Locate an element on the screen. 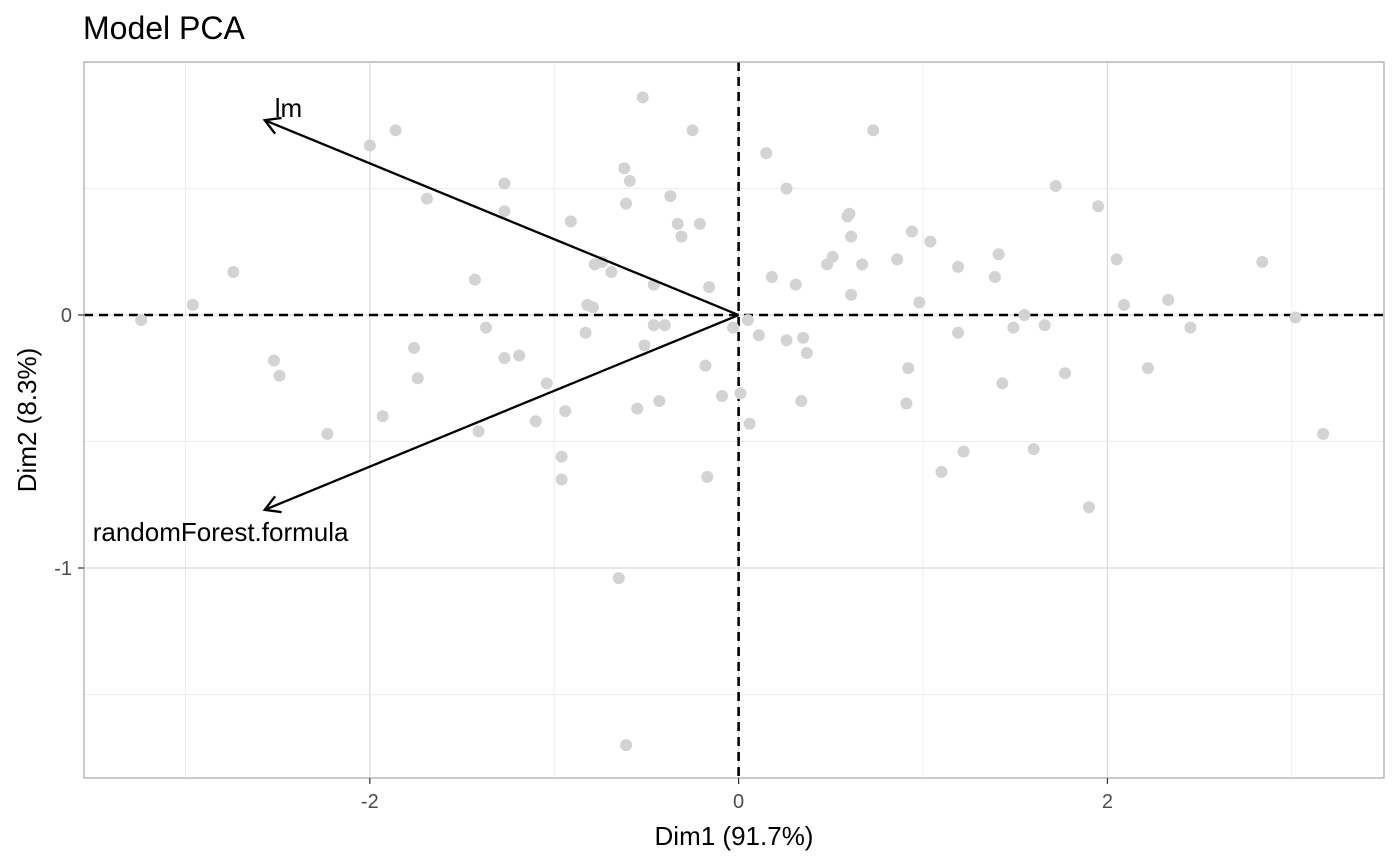  arrow-label-randomForest.formula: randomForest.formula is located at coordinates (221, 532).